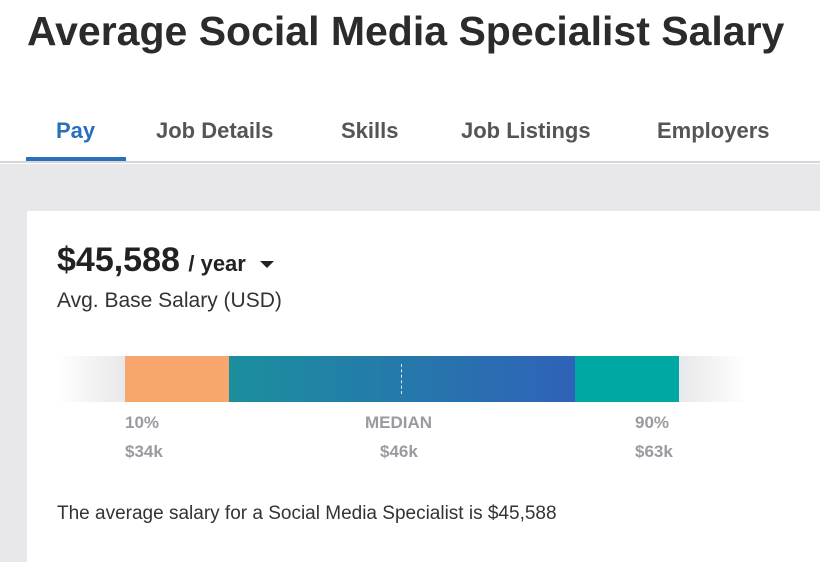 The image size is (820, 562). What do you see at coordinates (118, 260) in the screenshot?
I see `salary-amount: $45,588` at bounding box center [118, 260].